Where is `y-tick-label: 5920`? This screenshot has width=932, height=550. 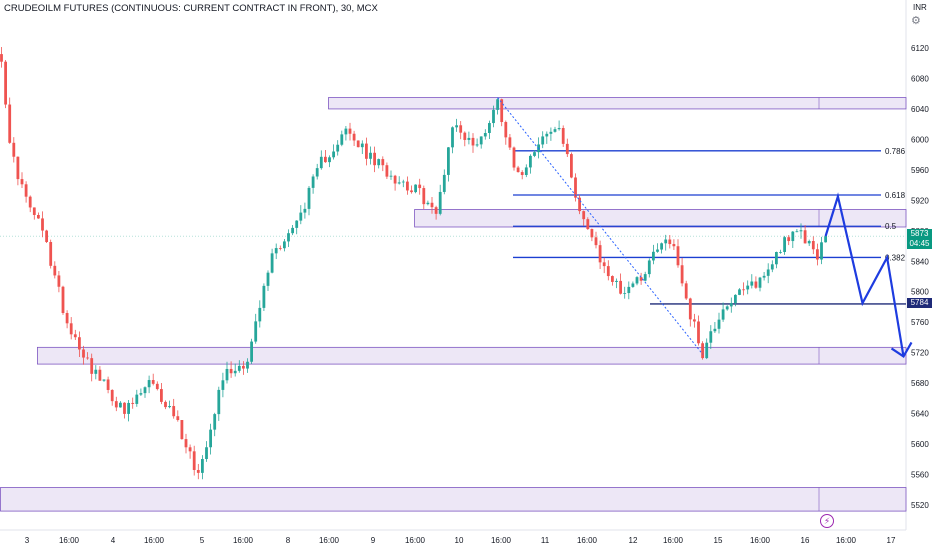 y-tick-label: 5920 is located at coordinates (920, 200).